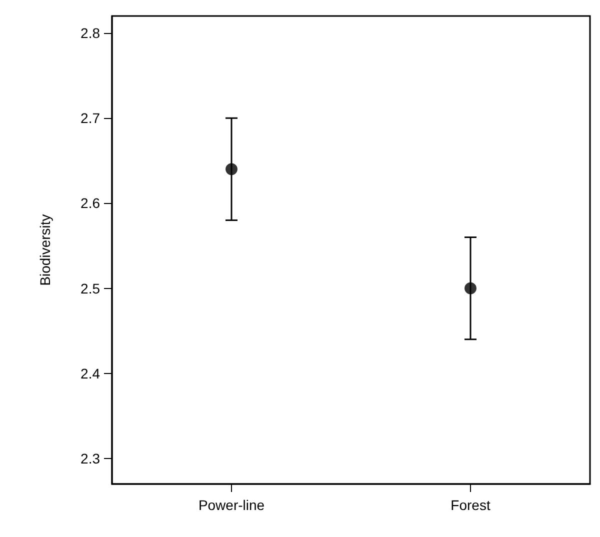 The width and height of the screenshot is (600, 537). What do you see at coordinates (470, 505) in the screenshot?
I see `x-tick-label: Forest` at bounding box center [470, 505].